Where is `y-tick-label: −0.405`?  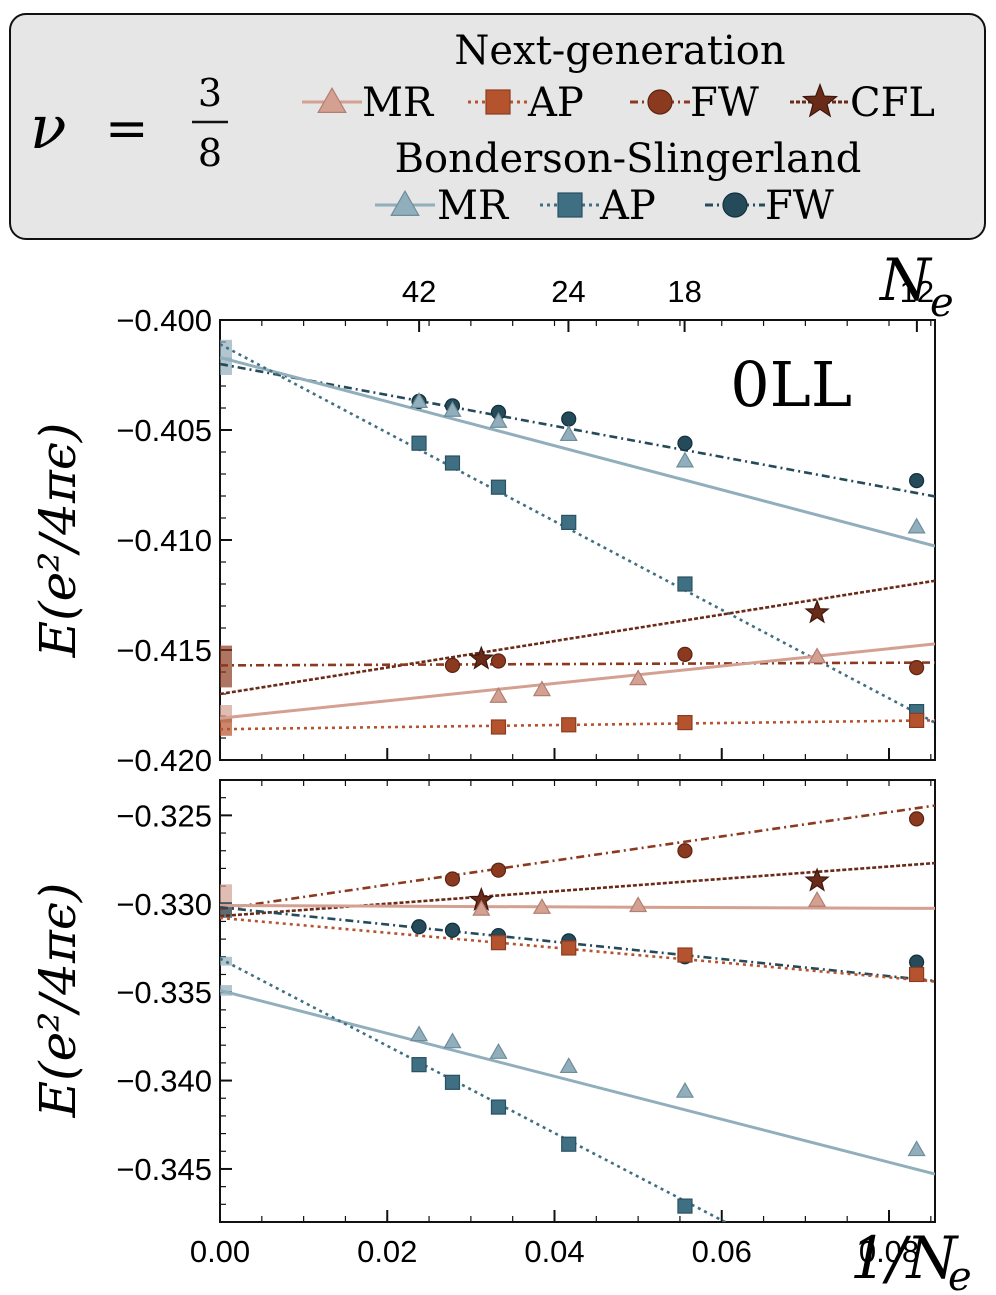 y-tick-label: −0.405 is located at coordinates (164, 430).